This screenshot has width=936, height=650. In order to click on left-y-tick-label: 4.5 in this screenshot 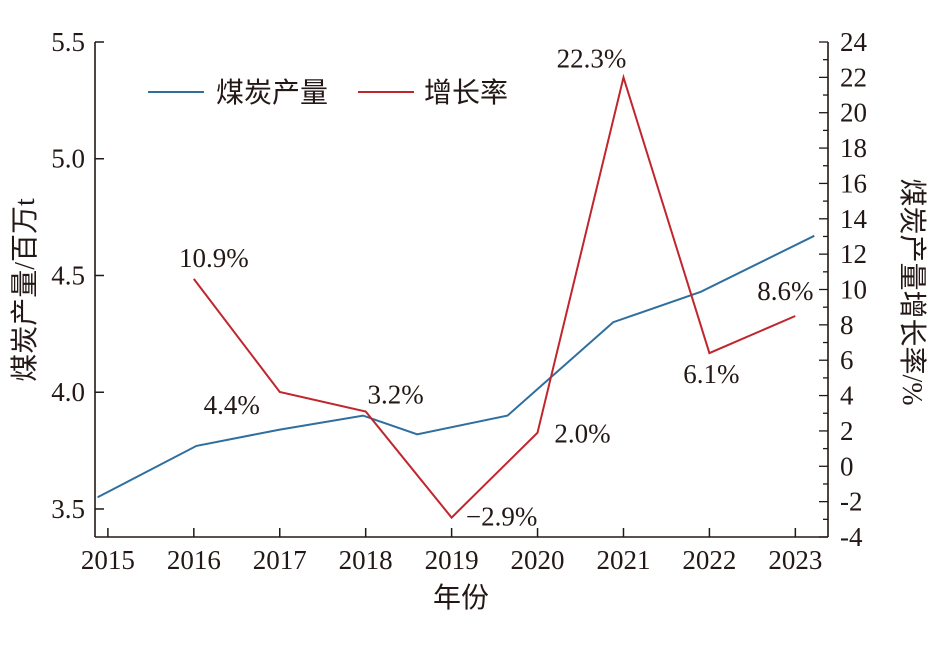, I will do `click(68, 275)`.